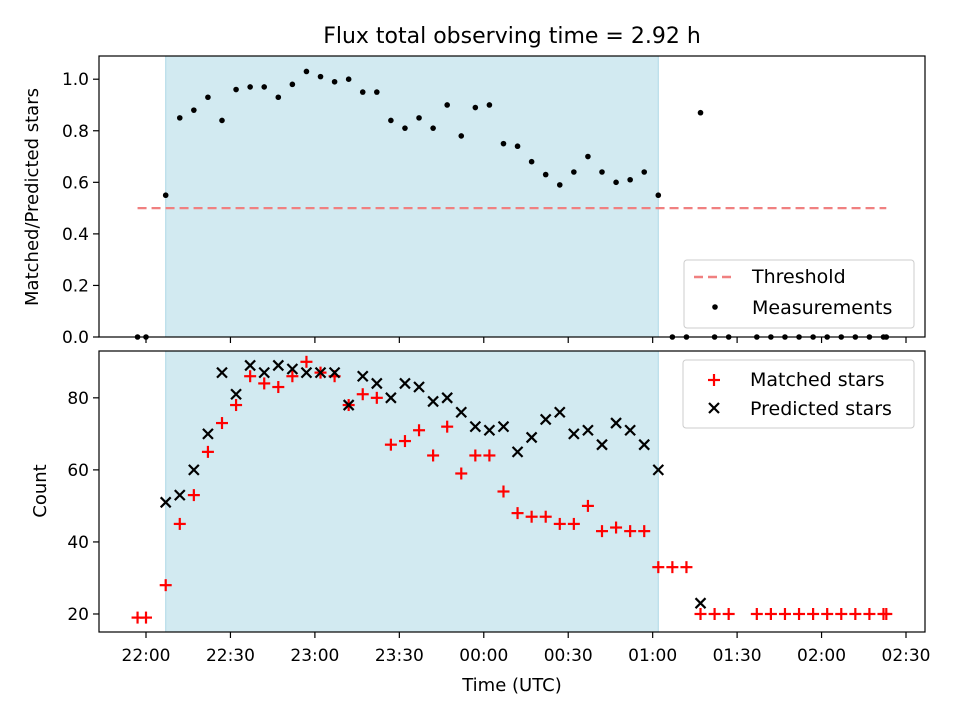  I want to click on legend-measurements-label: Measurements, so click(822, 308).